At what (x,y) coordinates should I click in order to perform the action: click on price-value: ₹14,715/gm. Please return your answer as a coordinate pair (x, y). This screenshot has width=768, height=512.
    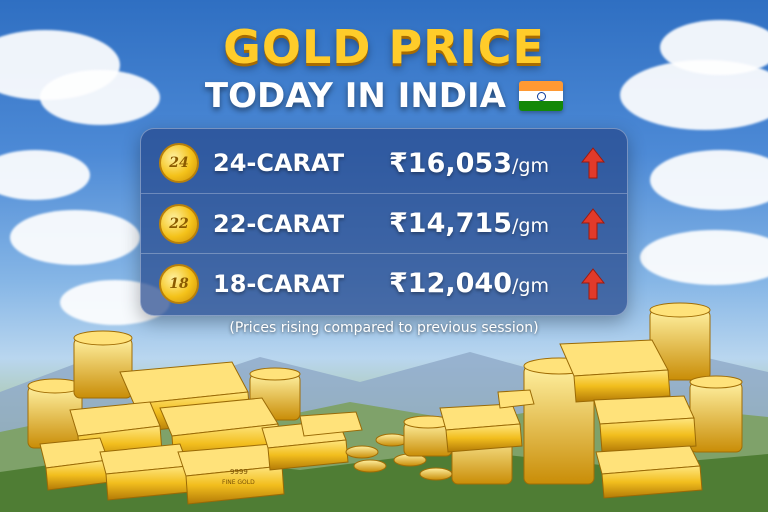
    Looking at the image, I should click on (469, 223).